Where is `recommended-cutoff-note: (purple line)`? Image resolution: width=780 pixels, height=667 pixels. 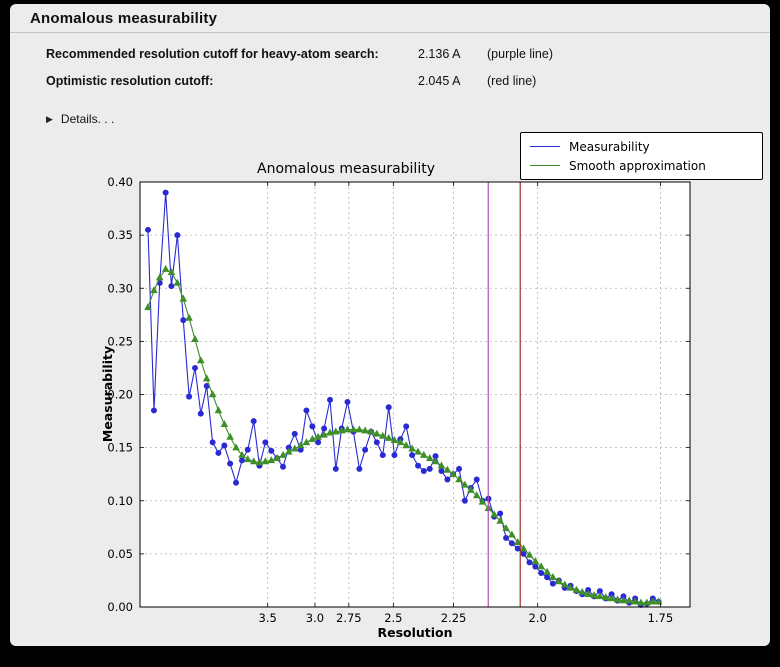
recommended-cutoff-note: (purple line) is located at coordinates (520, 54).